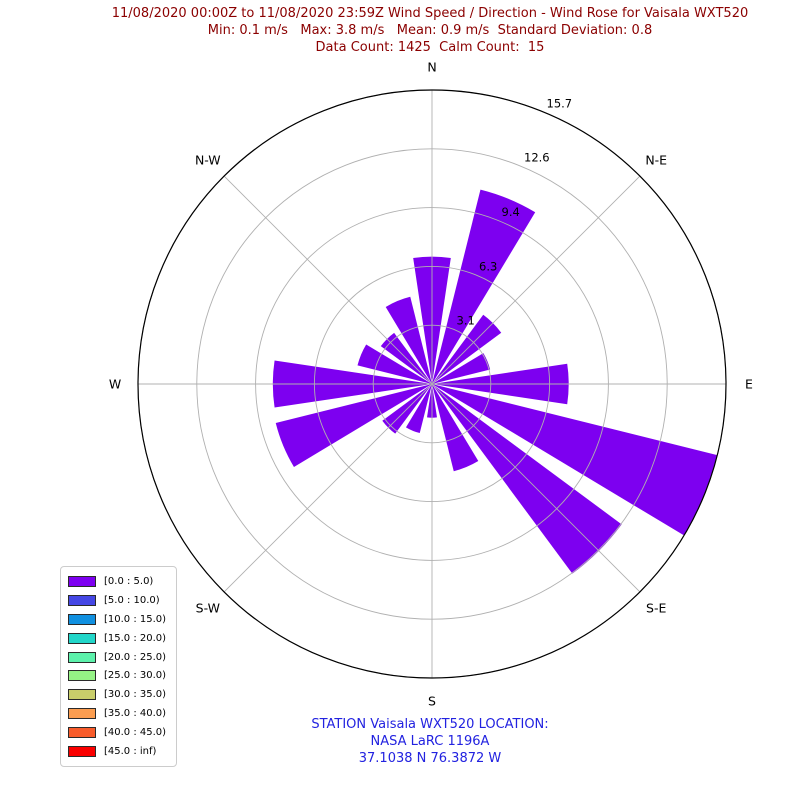  What do you see at coordinates (432, 701) in the screenshot?
I see `compass-label-S: S` at bounding box center [432, 701].